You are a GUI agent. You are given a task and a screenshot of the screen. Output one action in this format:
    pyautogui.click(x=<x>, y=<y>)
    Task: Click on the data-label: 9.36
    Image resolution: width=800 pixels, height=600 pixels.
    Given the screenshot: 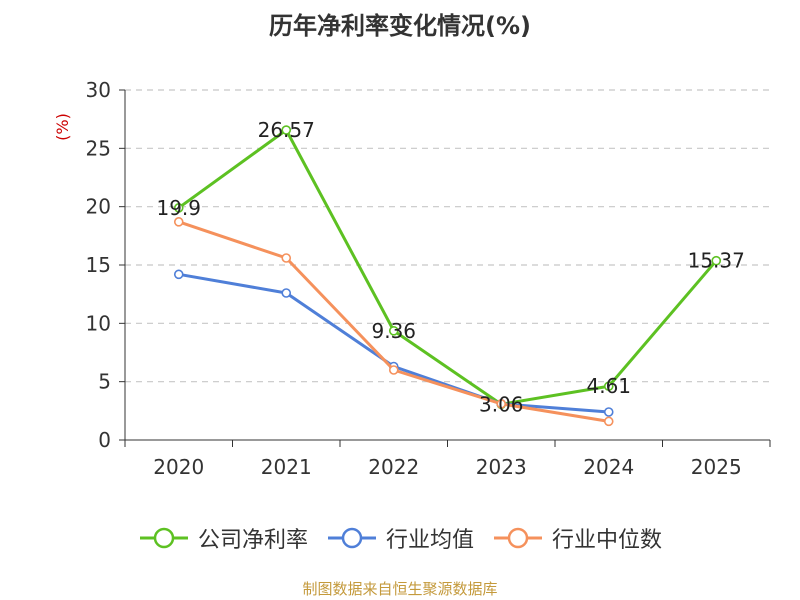 What is the action you would take?
    pyautogui.click(x=393, y=331)
    